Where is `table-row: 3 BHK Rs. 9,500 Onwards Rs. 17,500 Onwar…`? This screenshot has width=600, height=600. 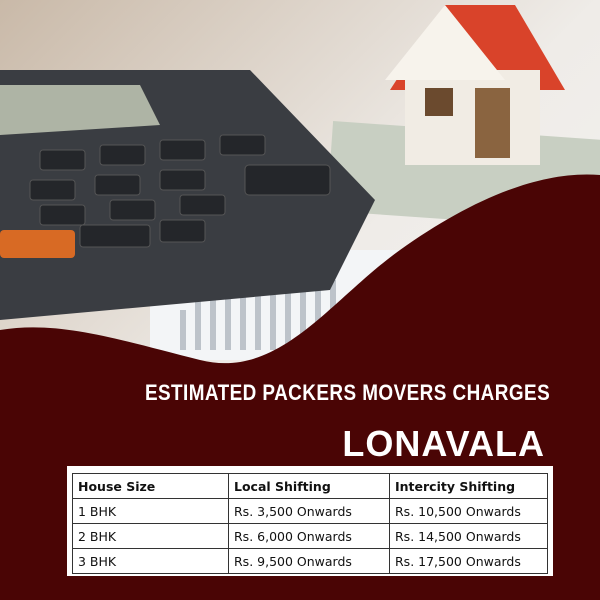
table-row: 3 BHK Rs. 9,500 Onwards Rs. 17,500 Onwar… is located at coordinates (310, 561).